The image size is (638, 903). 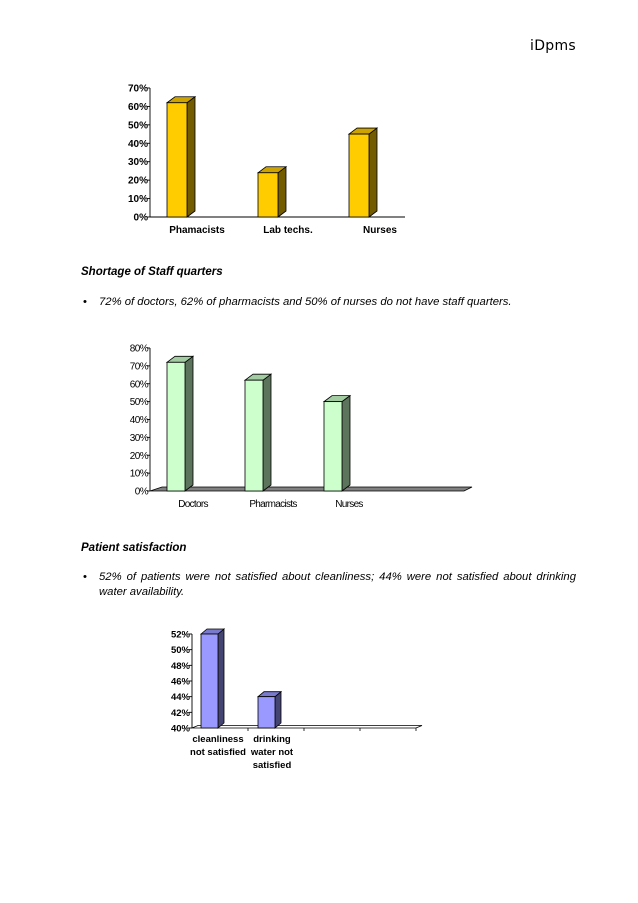 I want to click on y-tick-label: 42%, so click(x=181, y=713).